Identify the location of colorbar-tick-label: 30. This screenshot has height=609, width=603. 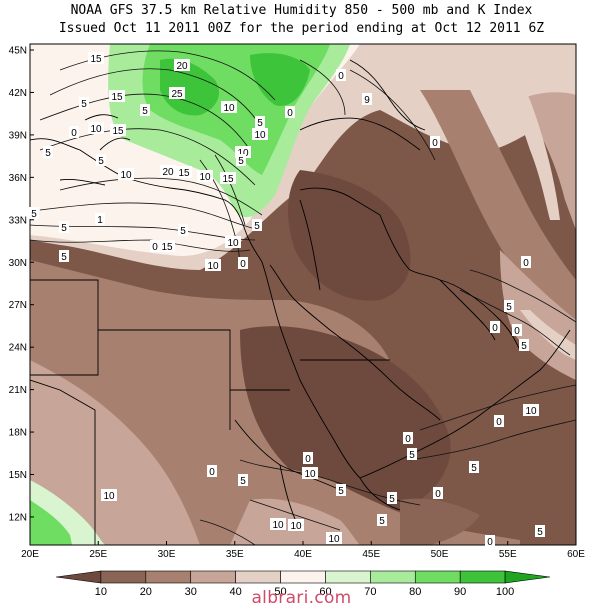
(191, 592).